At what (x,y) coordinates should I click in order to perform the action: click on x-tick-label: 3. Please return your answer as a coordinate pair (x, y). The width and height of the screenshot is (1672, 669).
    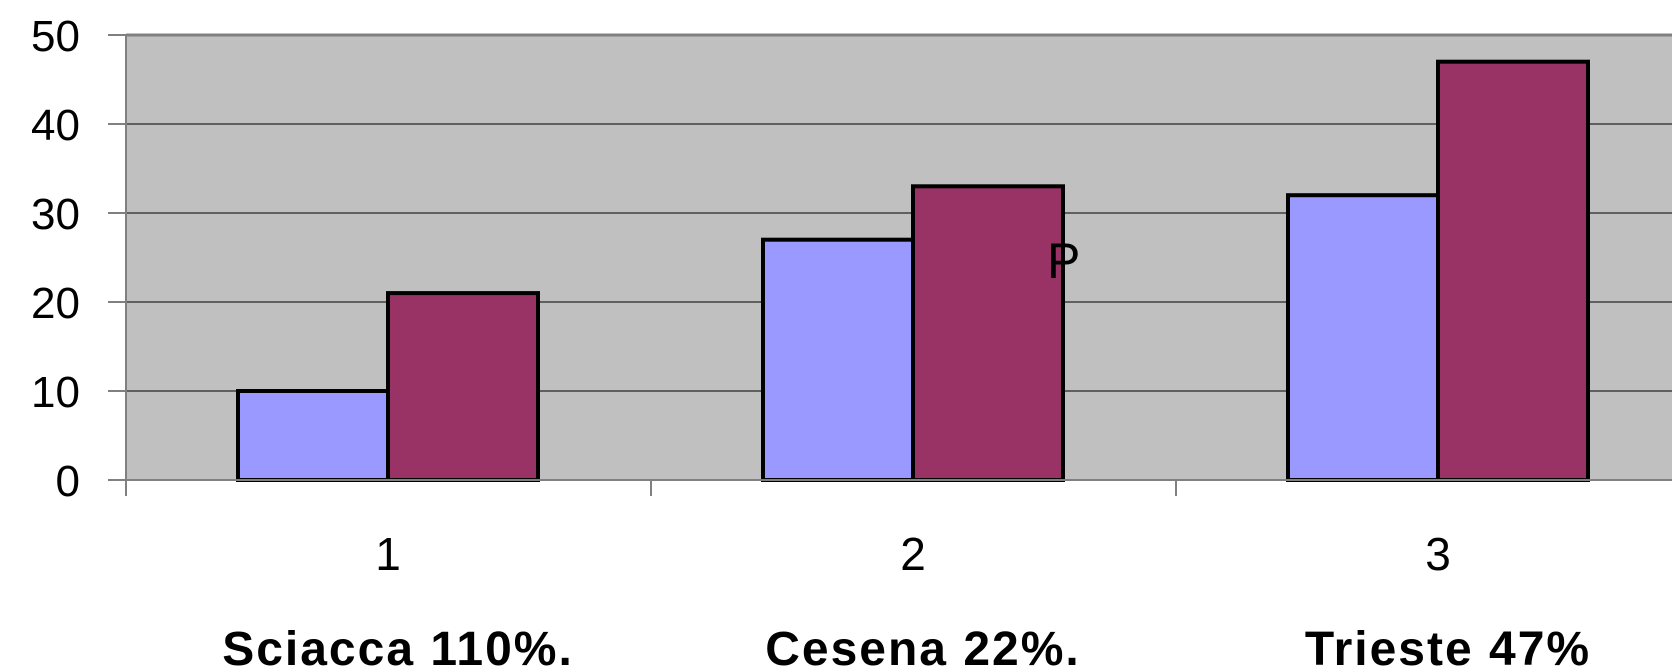
    Looking at the image, I should click on (1438, 554).